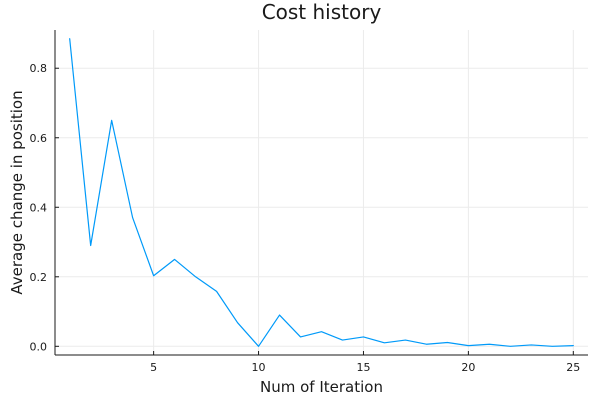  What do you see at coordinates (259, 367) in the screenshot?
I see `x-tick-label: 10` at bounding box center [259, 367].